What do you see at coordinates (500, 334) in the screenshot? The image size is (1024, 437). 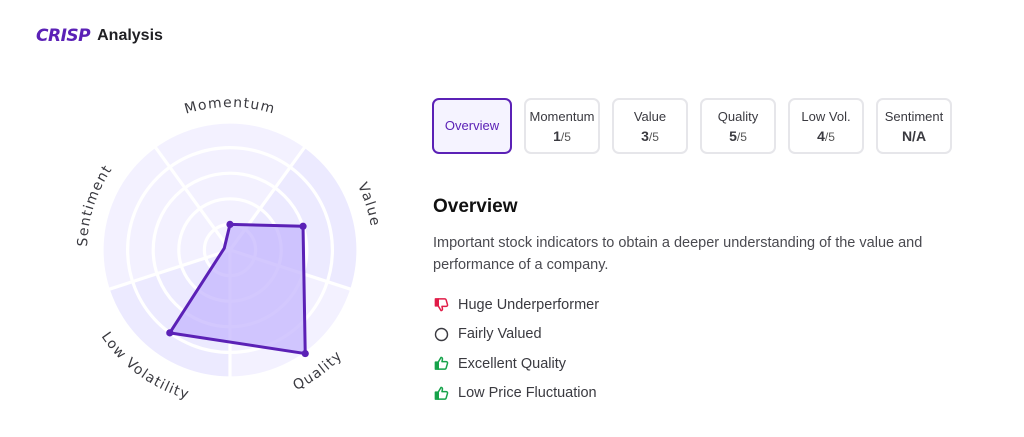 I see `indicator-text: Fairly Valued` at bounding box center [500, 334].